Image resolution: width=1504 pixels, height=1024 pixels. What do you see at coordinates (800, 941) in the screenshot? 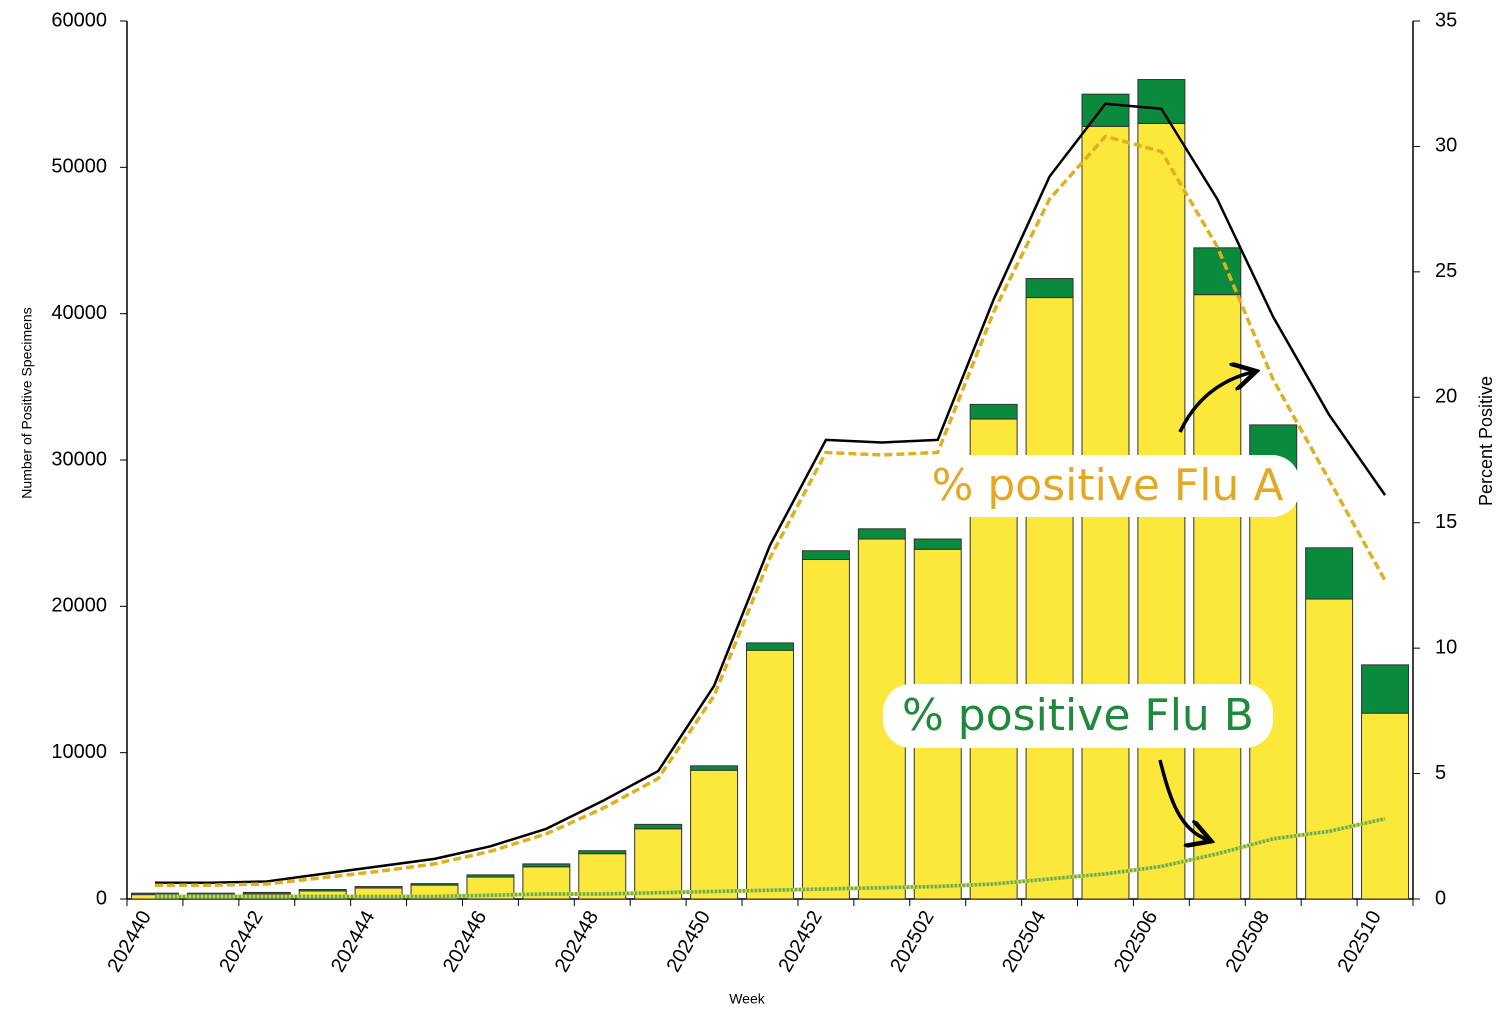
I see `x-tick-label: 202452` at bounding box center [800, 941].